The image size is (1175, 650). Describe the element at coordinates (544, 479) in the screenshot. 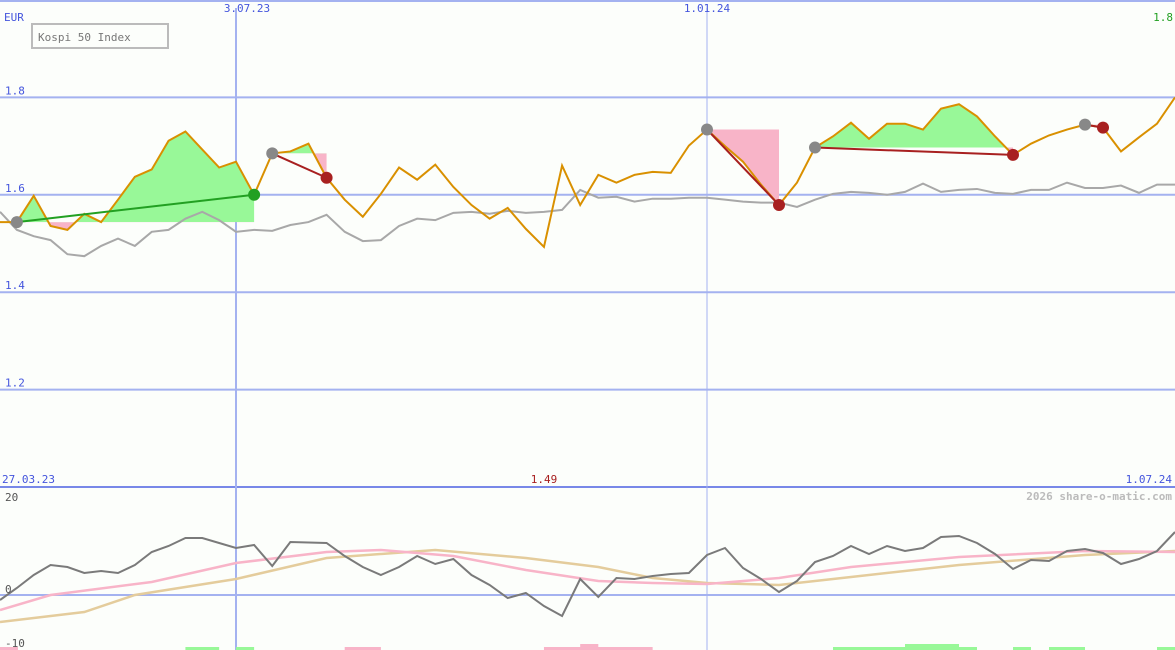

I see `low-value-label: 1.49` at that location.